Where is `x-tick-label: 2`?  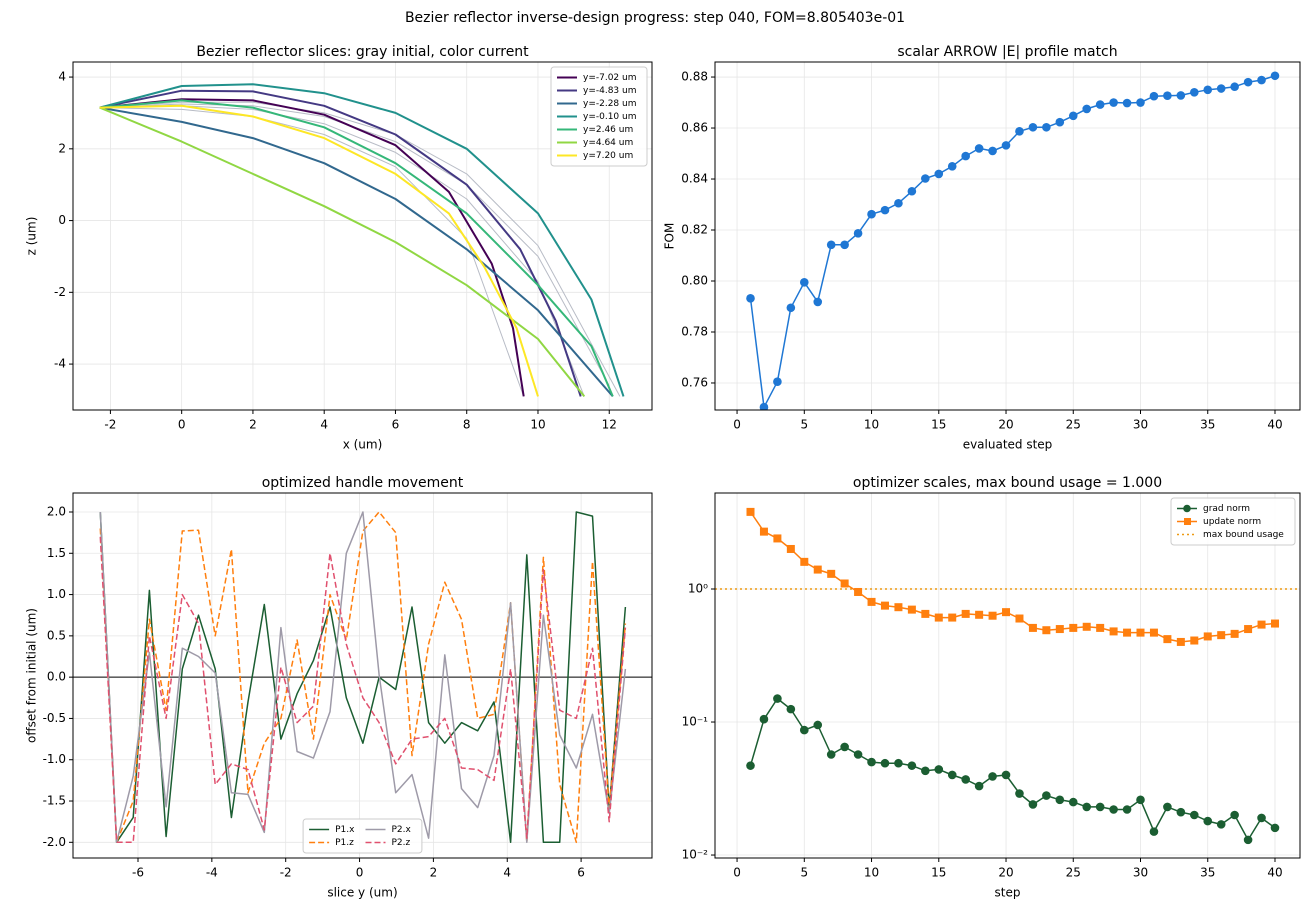
x-tick-label: 2 is located at coordinates (253, 425).